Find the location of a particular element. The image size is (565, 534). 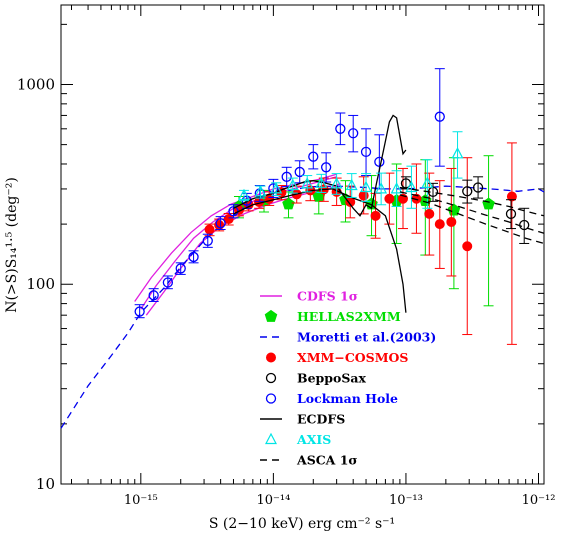

y-tick-label: 10 is located at coordinates (45, 484).